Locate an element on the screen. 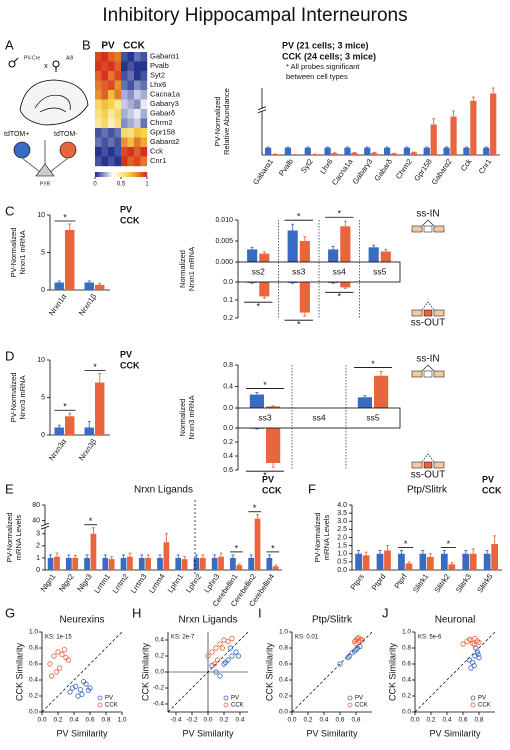  axis-break is located at coordinates (262, 108).